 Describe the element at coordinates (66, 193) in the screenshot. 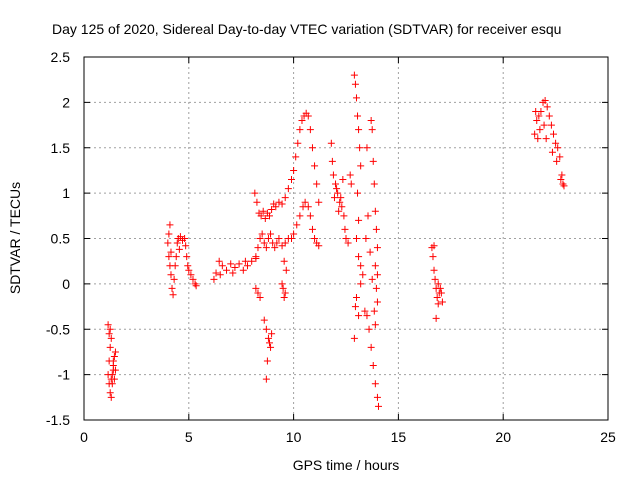

I see `y-tick-label: 1` at that location.